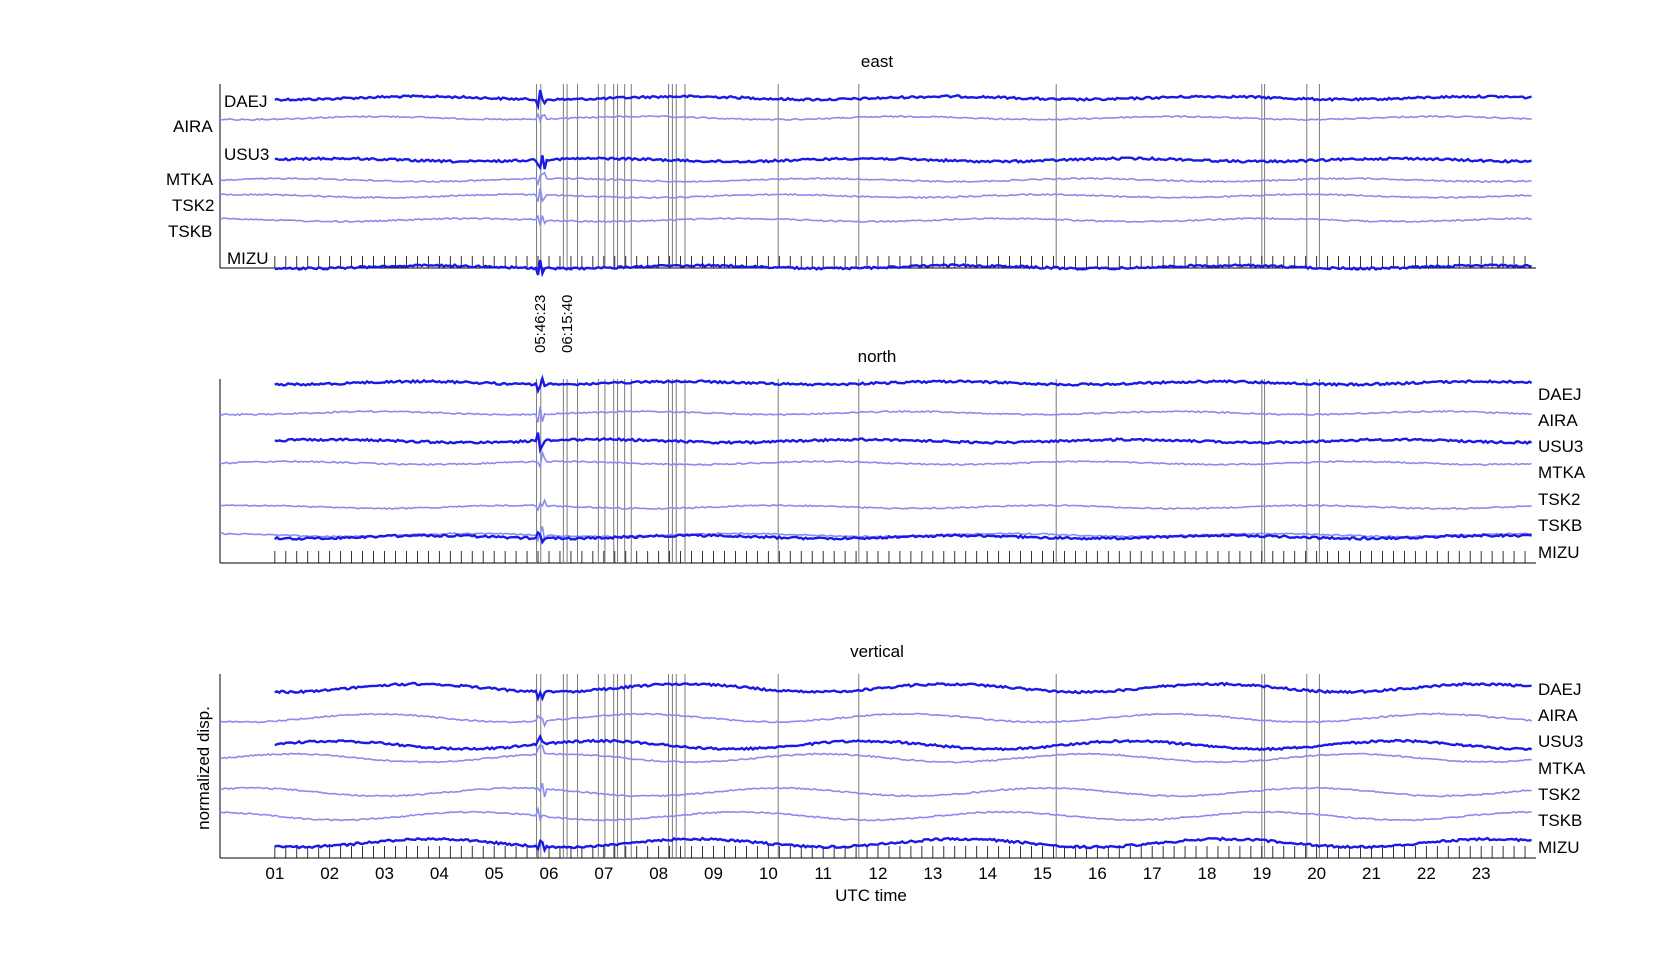  What do you see at coordinates (603, 873) in the screenshot?
I see `x-tick-label: 07` at bounding box center [603, 873].